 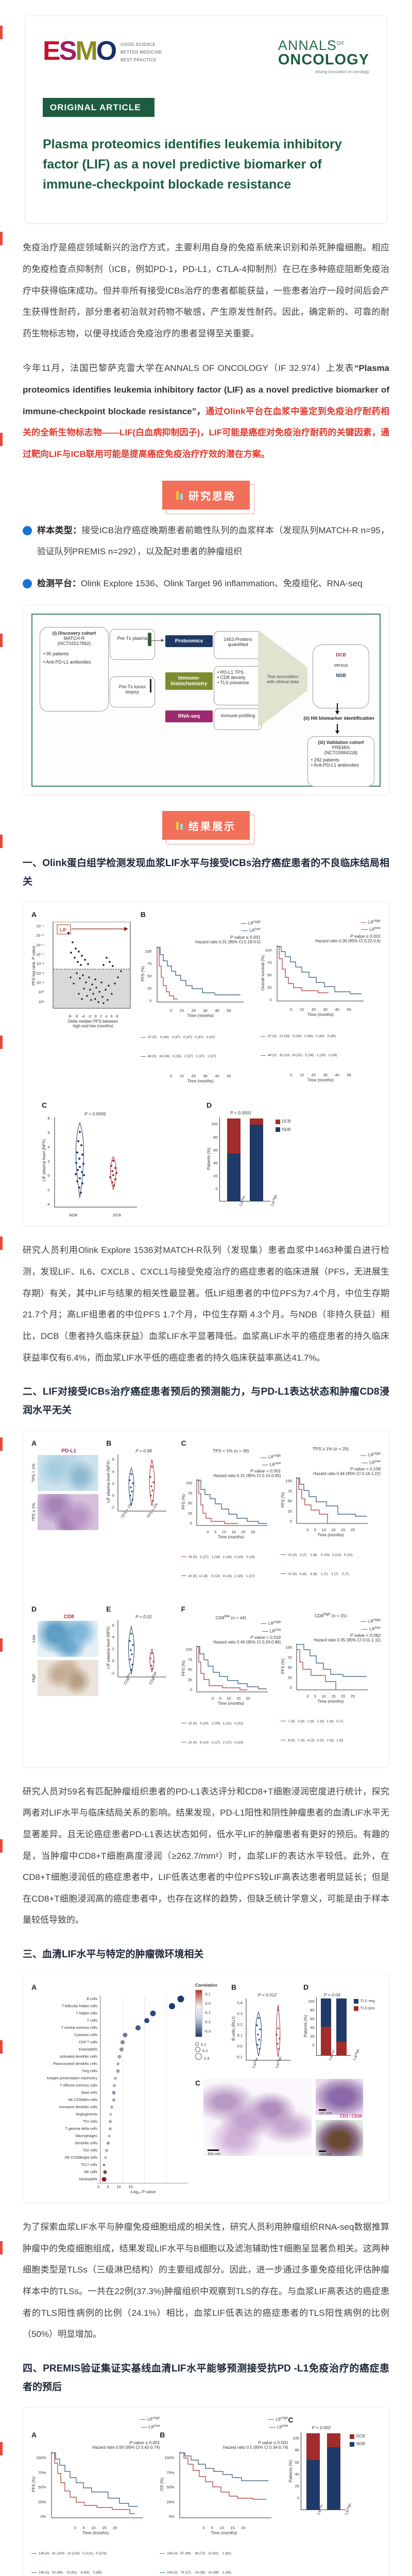 What do you see at coordinates (56, 653) in the screenshot?
I see `discovery-patients: • 95 patients` at bounding box center [56, 653].